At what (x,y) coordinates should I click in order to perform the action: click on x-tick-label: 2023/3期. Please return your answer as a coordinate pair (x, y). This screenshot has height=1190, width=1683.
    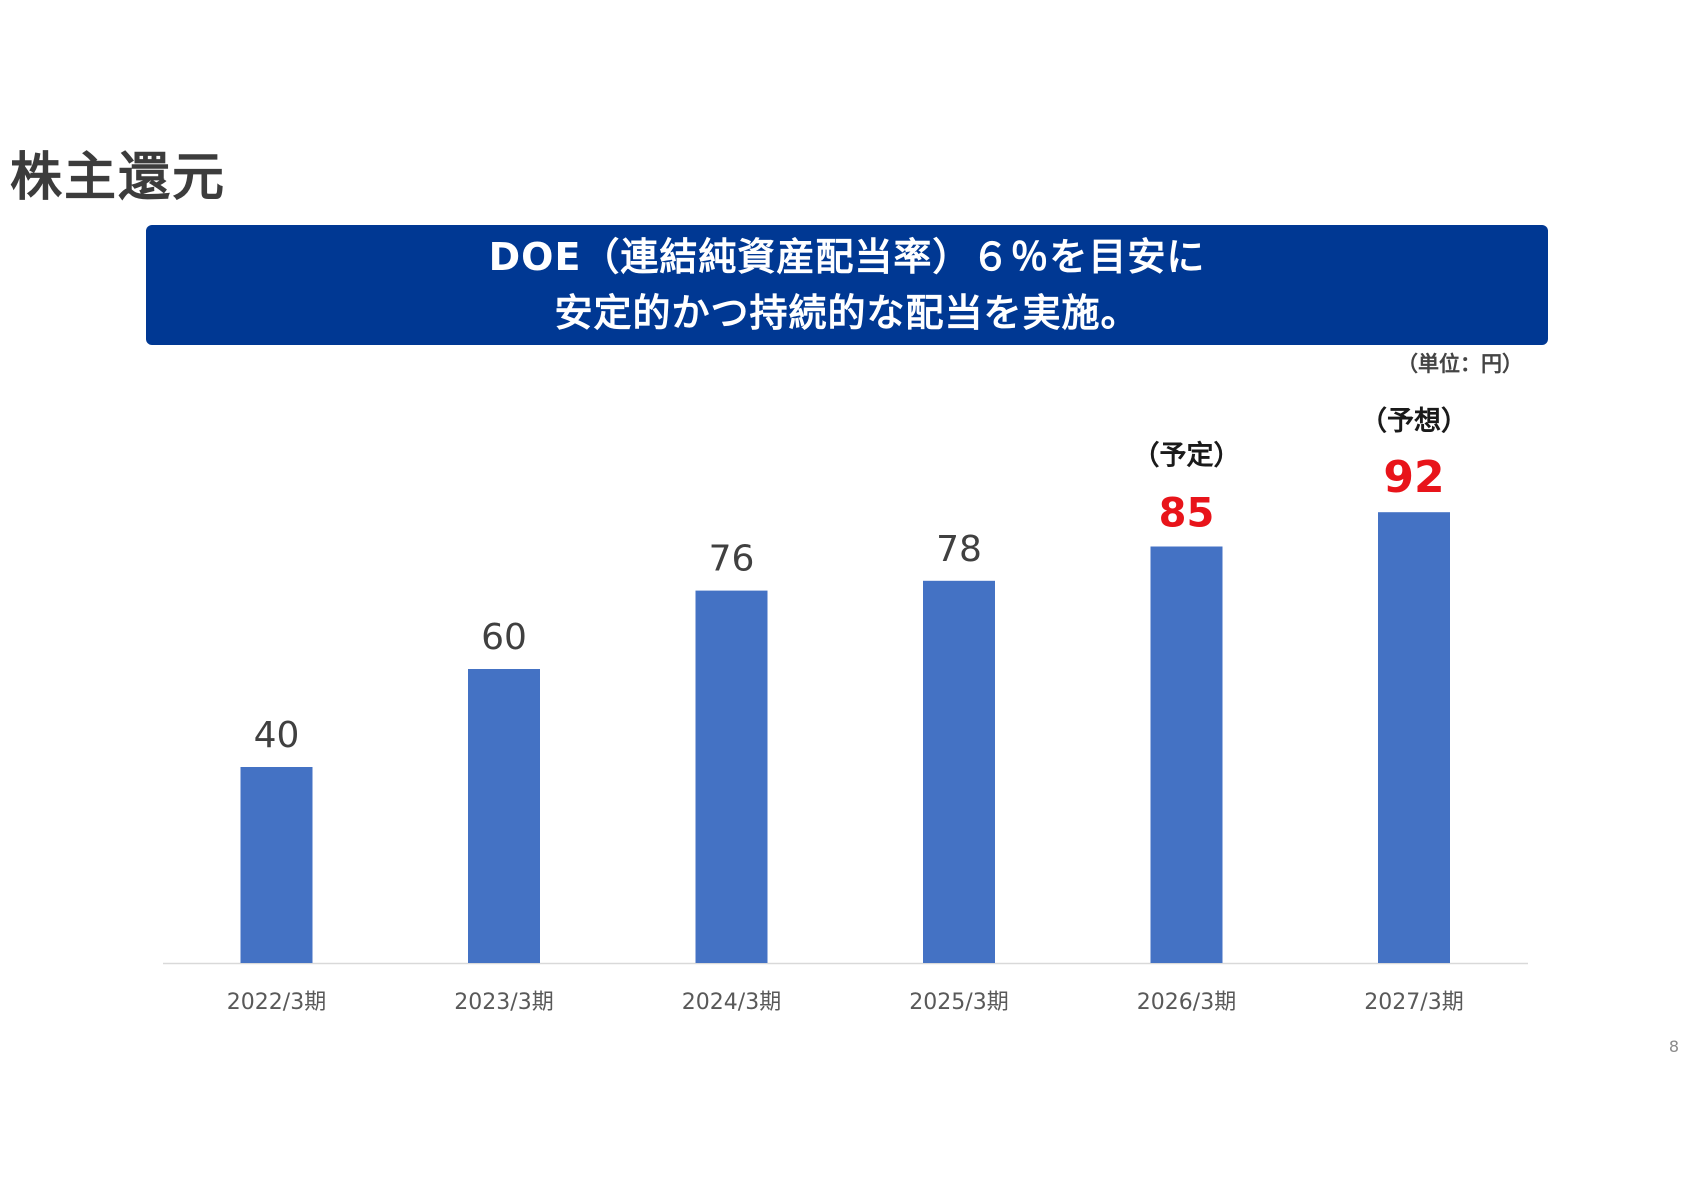
    Looking at the image, I should click on (503, 1002).